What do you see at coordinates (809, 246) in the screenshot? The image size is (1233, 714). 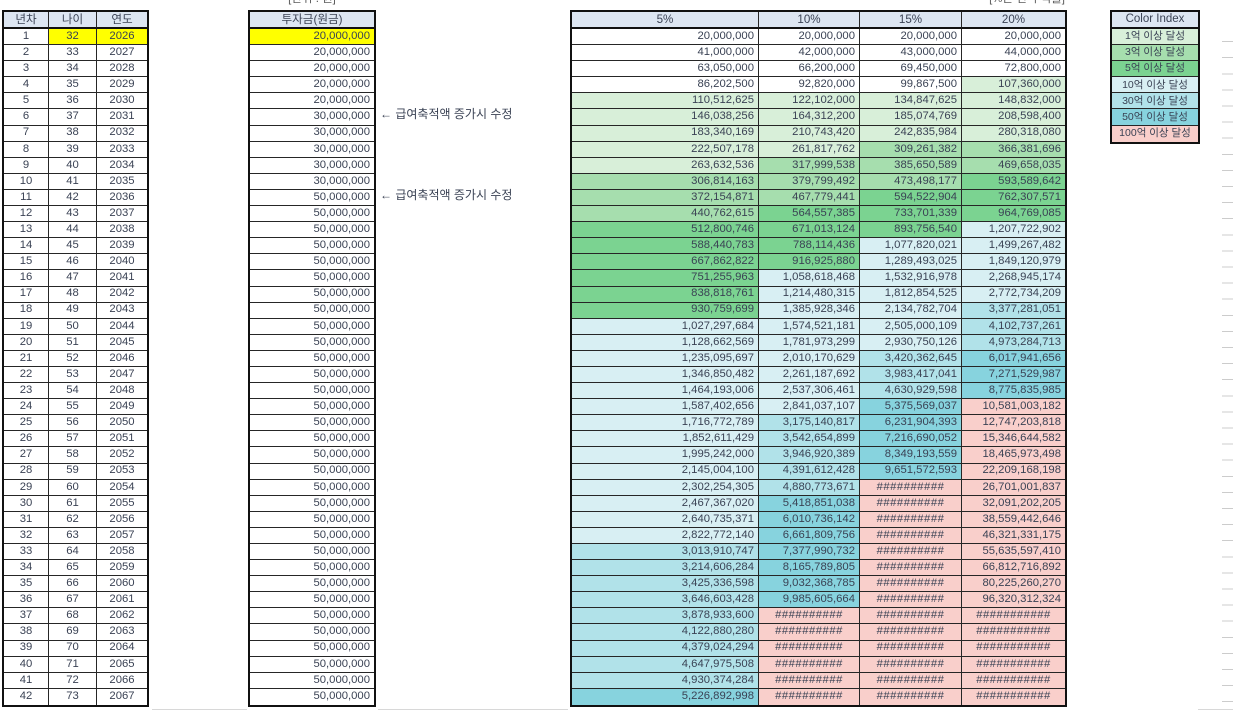 I see `return-value-cell: 788,114,436` at bounding box center [809, 246].